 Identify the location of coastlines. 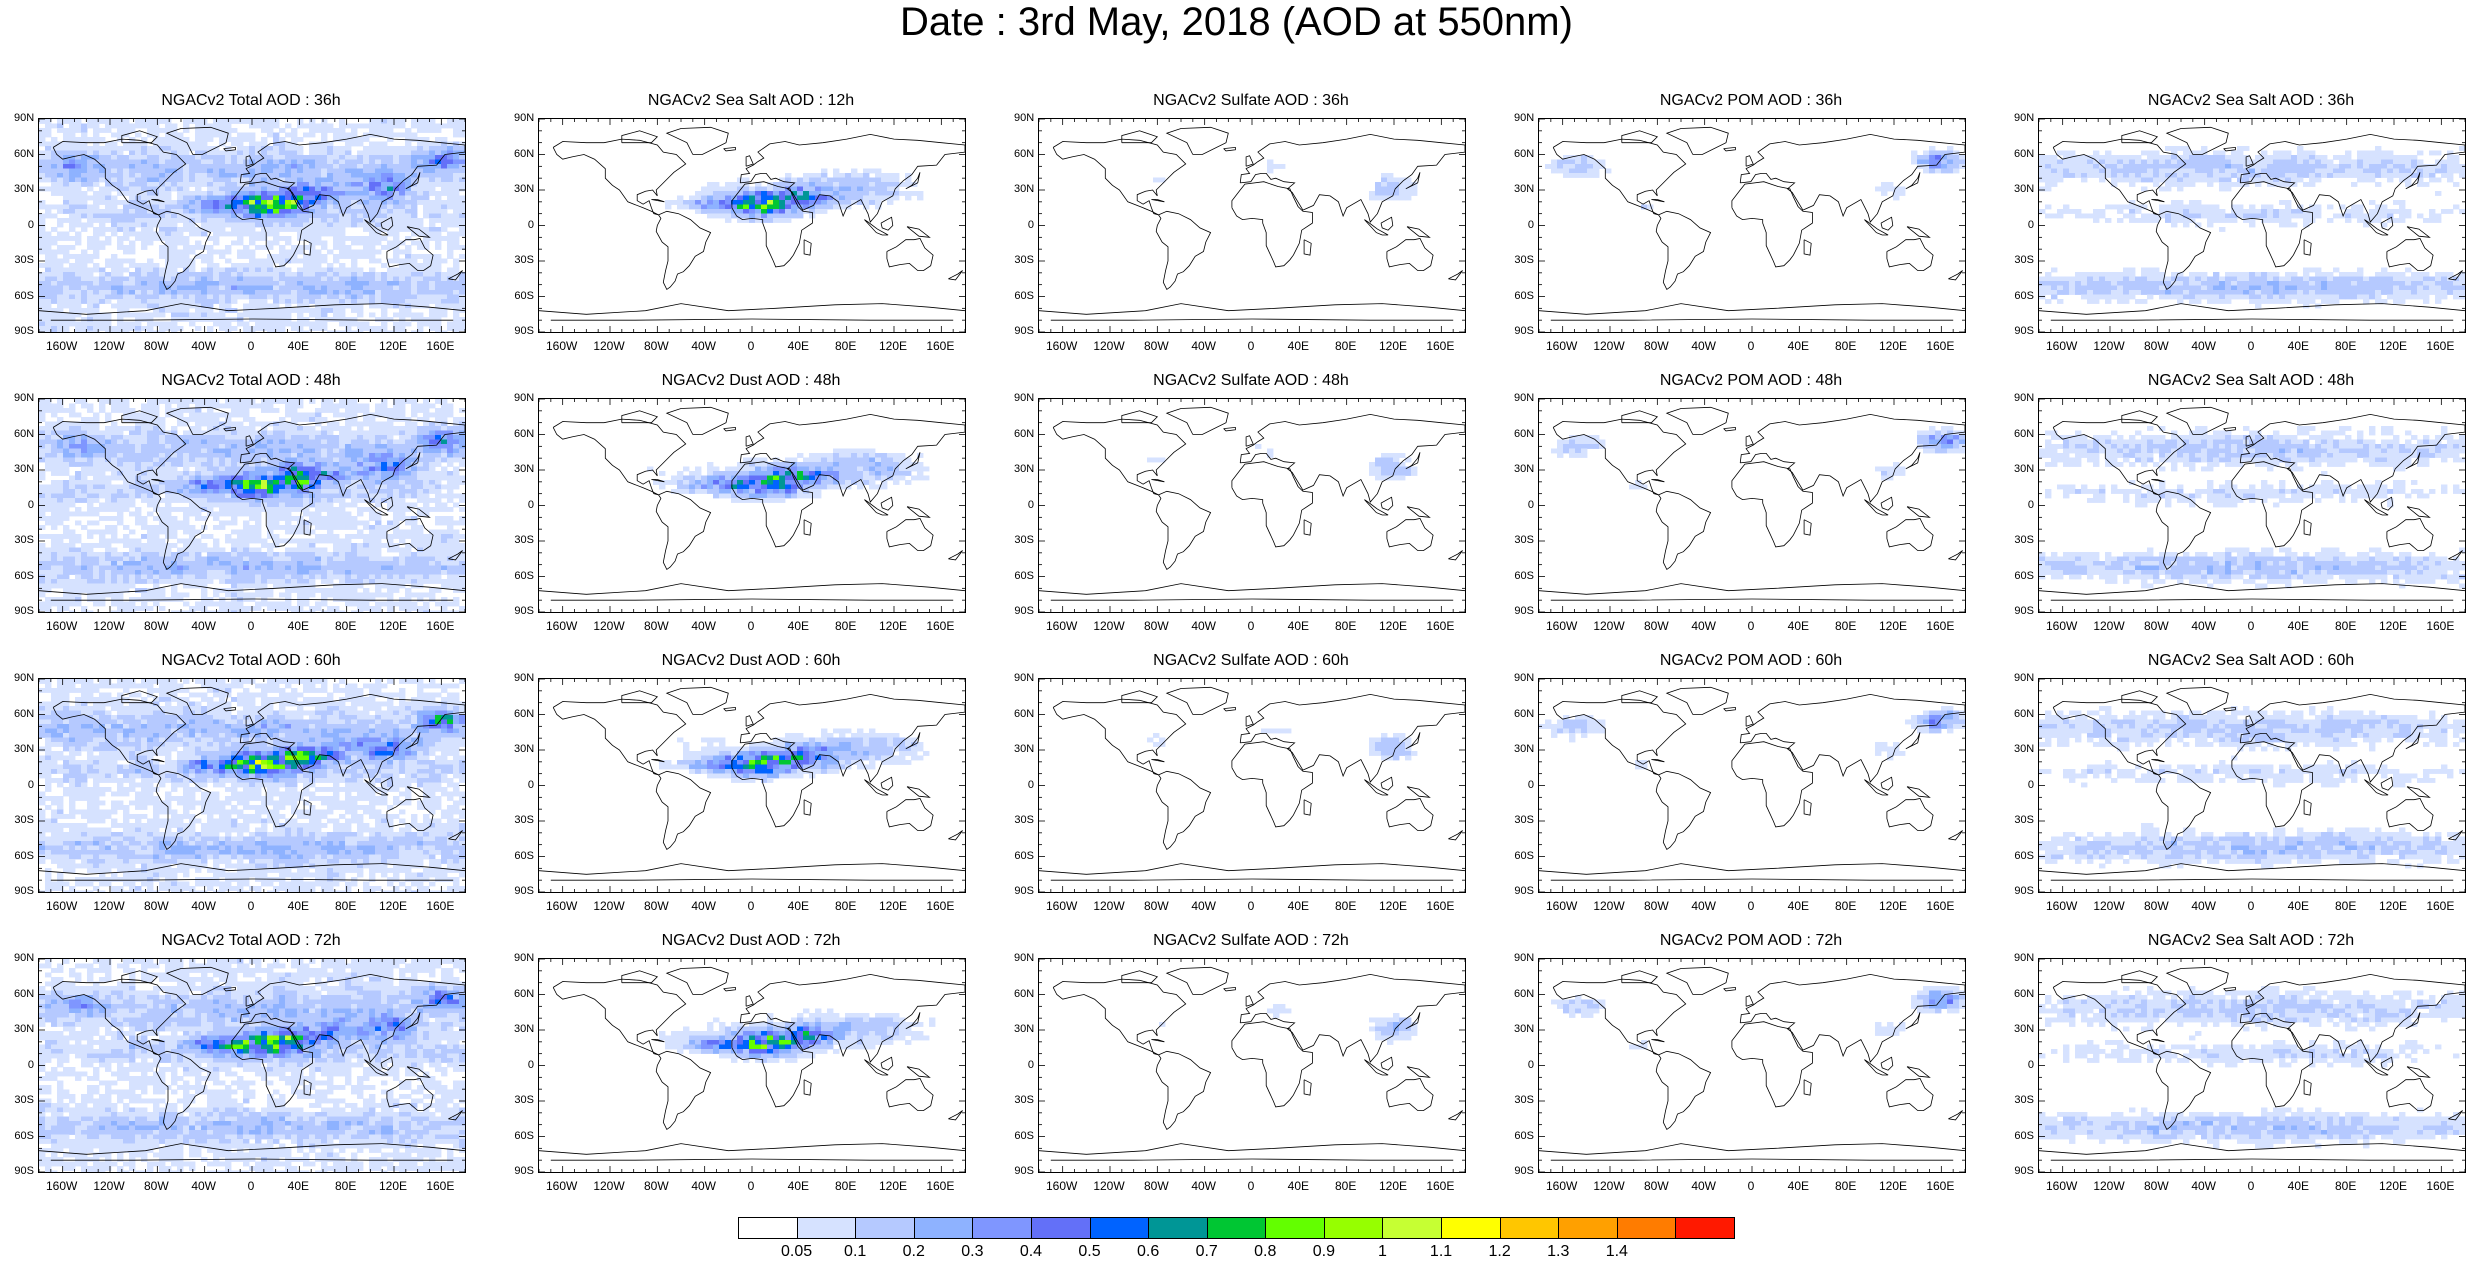
(2252, 783).